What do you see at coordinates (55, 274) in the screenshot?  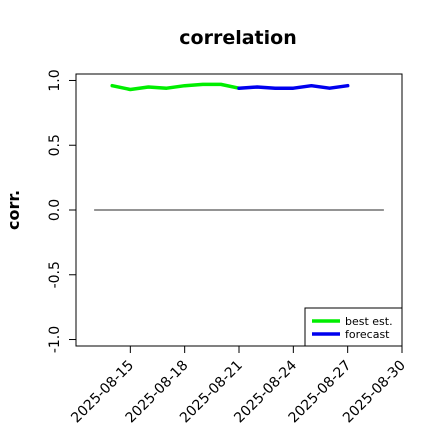 I see `y-tick-label: -0.5` at bounding box center [55, 274].